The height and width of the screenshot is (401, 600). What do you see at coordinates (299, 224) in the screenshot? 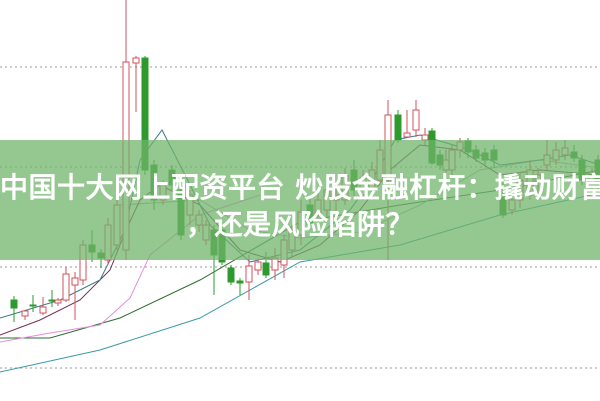
I see `headline-line-2: ，还是风险陷阱？` at bounding box center [299, 224].